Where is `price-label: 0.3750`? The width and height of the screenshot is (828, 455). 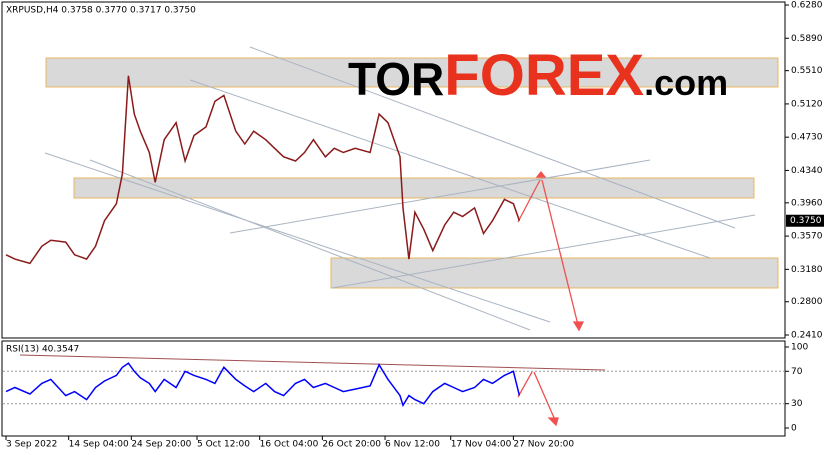 price-label: 0.3750 is located at coordinates (806, 221).